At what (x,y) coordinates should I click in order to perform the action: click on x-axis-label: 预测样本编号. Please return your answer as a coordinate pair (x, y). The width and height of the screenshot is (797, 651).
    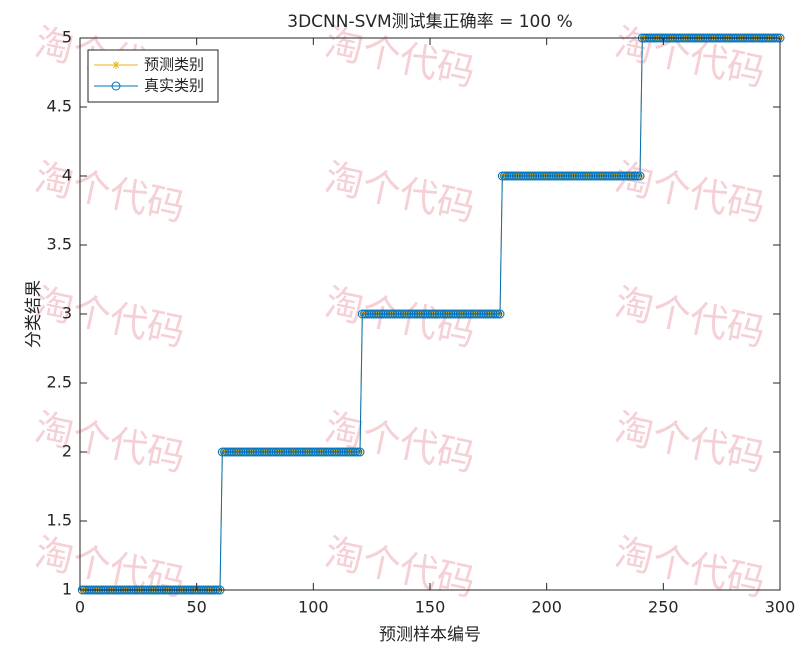
    Looking at the image, I should click on (430, 635).